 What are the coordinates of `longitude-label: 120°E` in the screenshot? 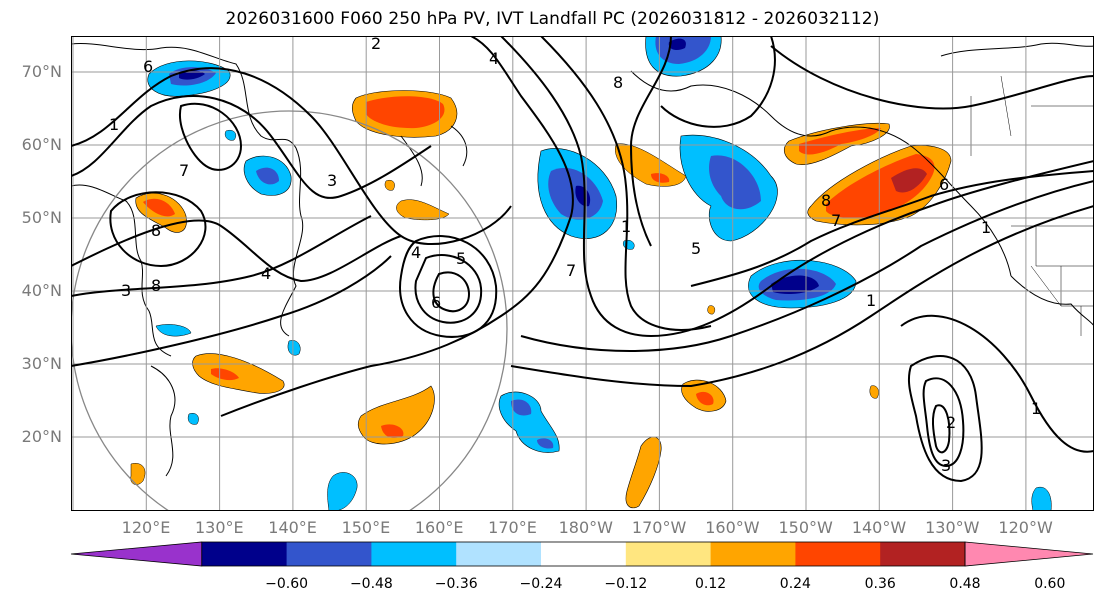 It's located at (146, 527).